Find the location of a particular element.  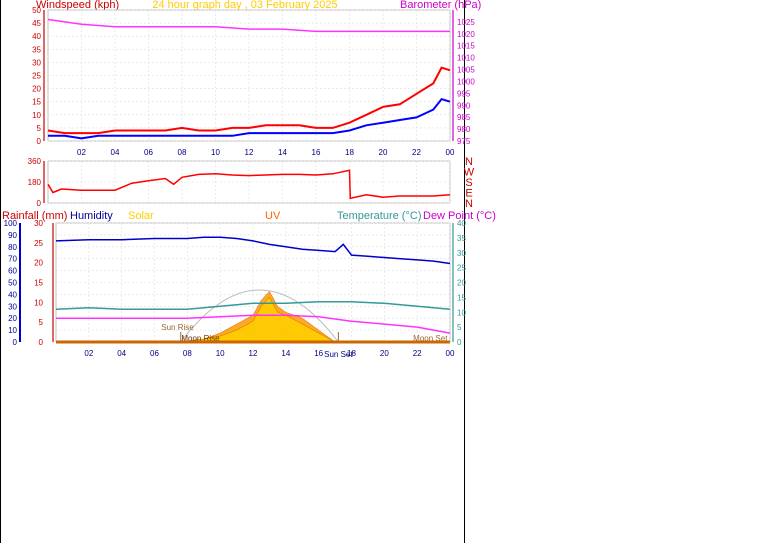

annotation-label: Sun Set is located at coordinates (338, 354).